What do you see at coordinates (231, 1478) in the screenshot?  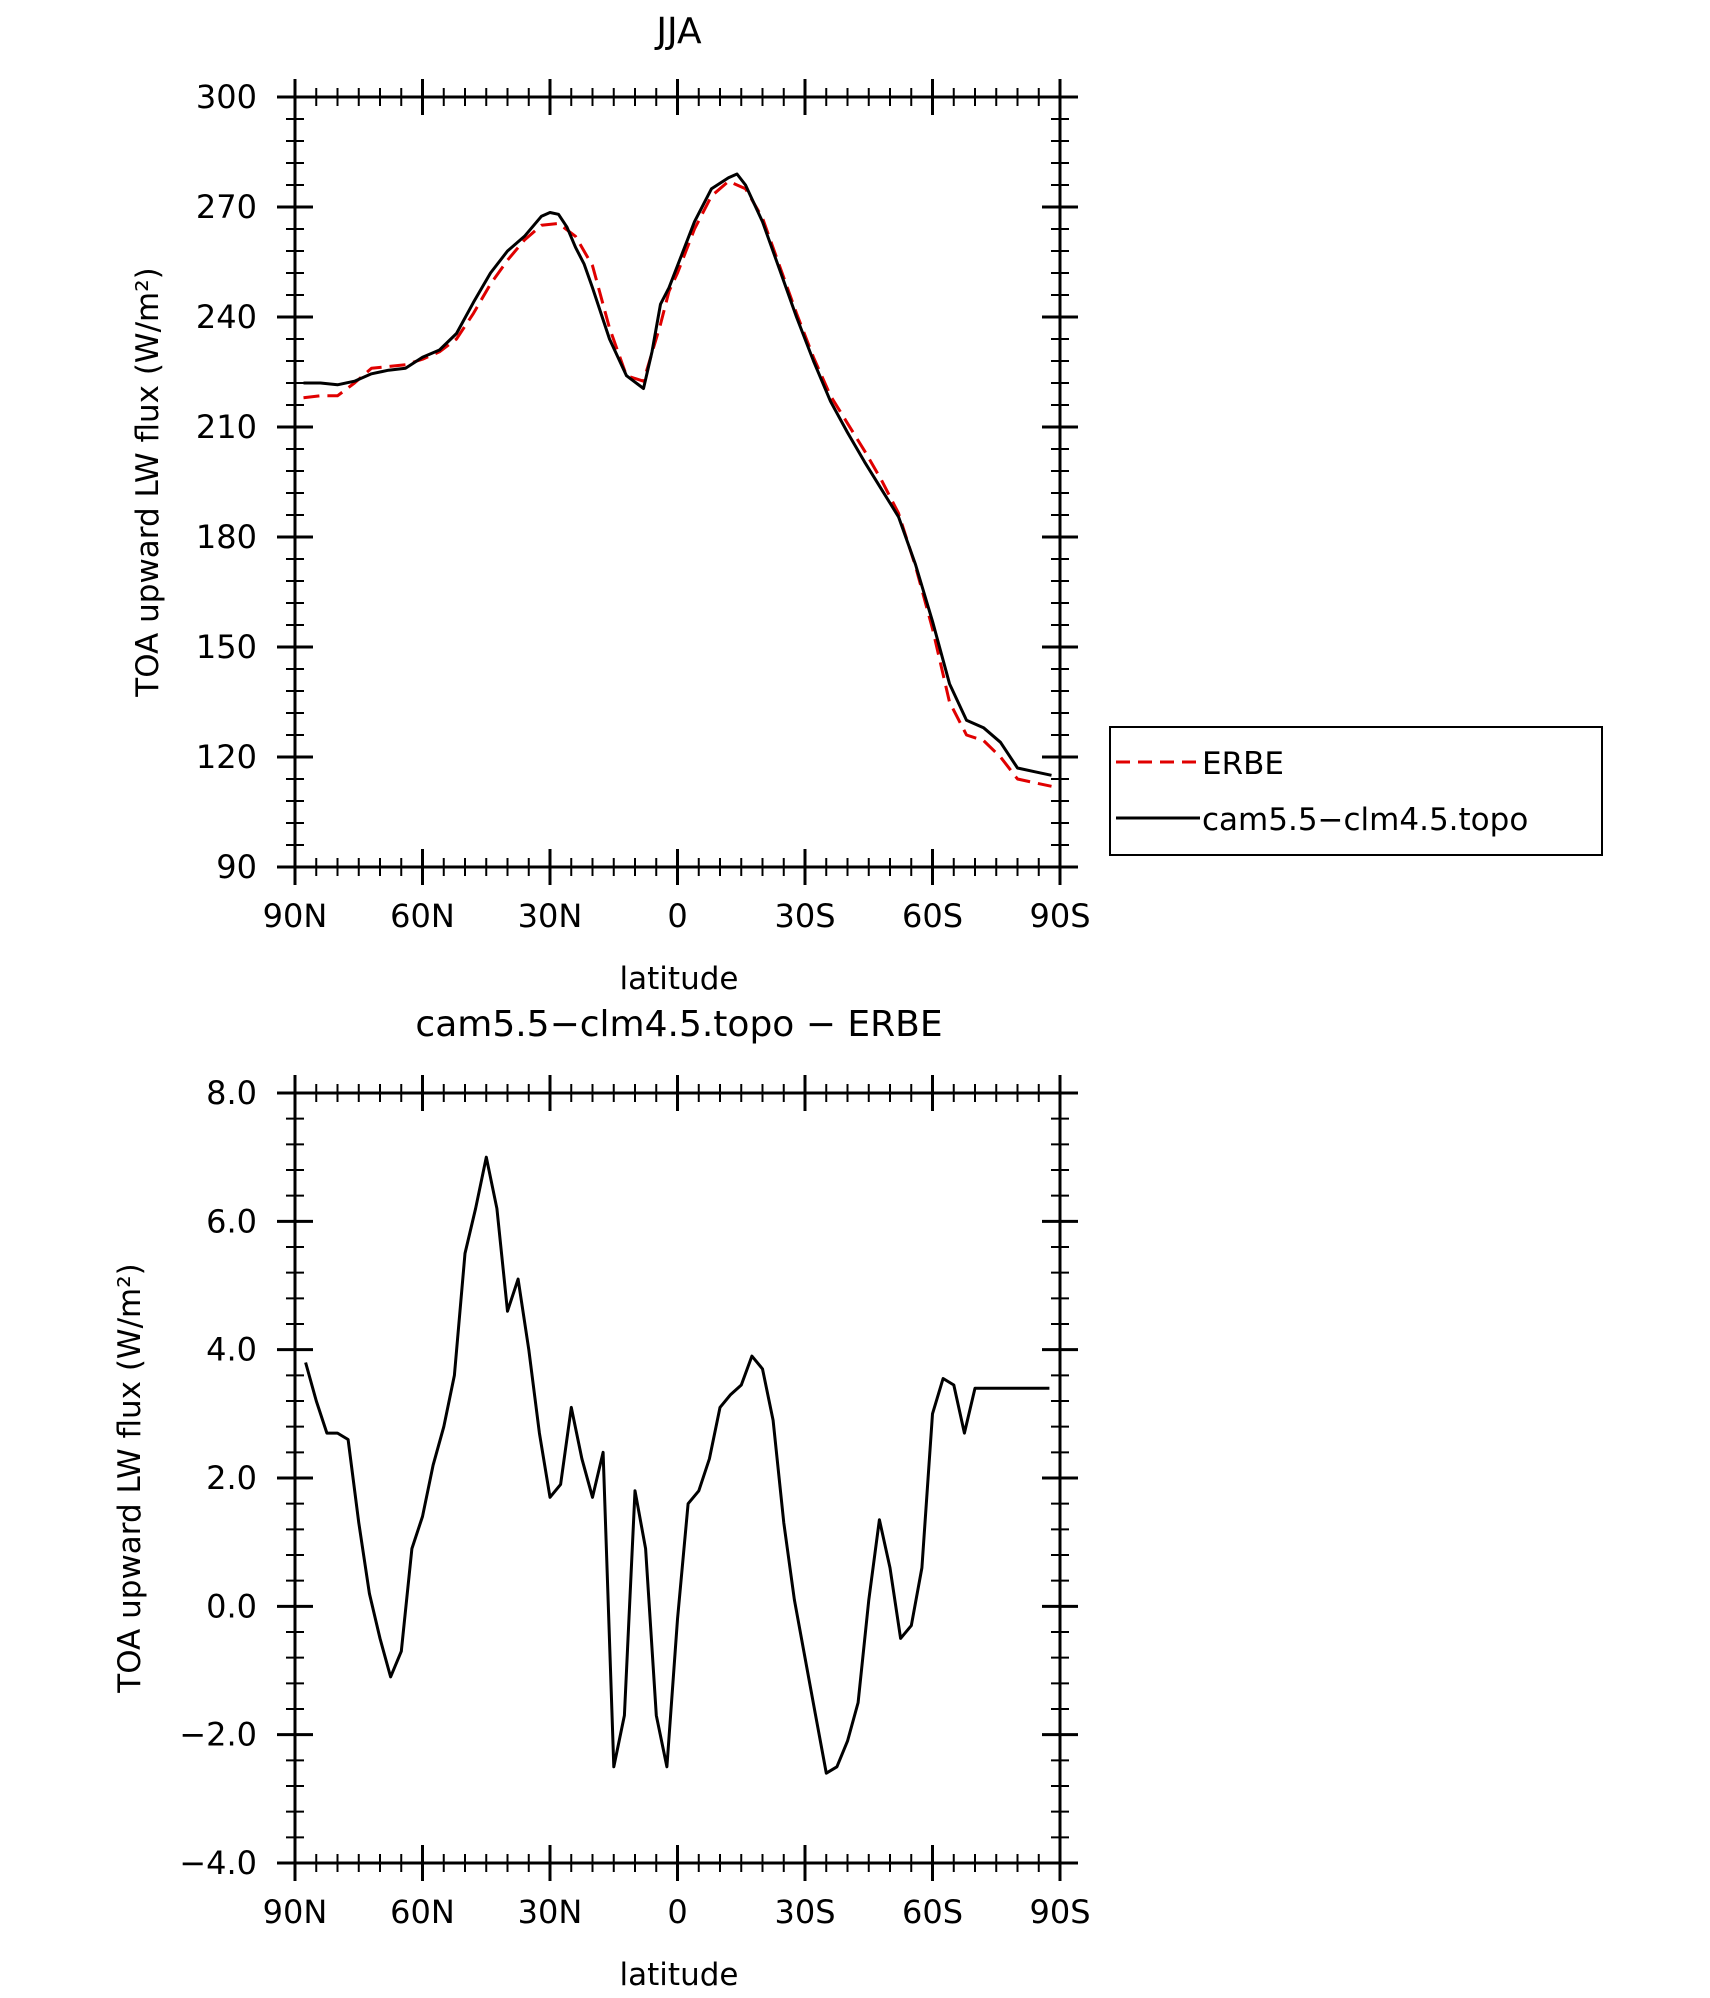 I see `bottom-y-tick-label: 2.0` at bounding box center [231, 1478].